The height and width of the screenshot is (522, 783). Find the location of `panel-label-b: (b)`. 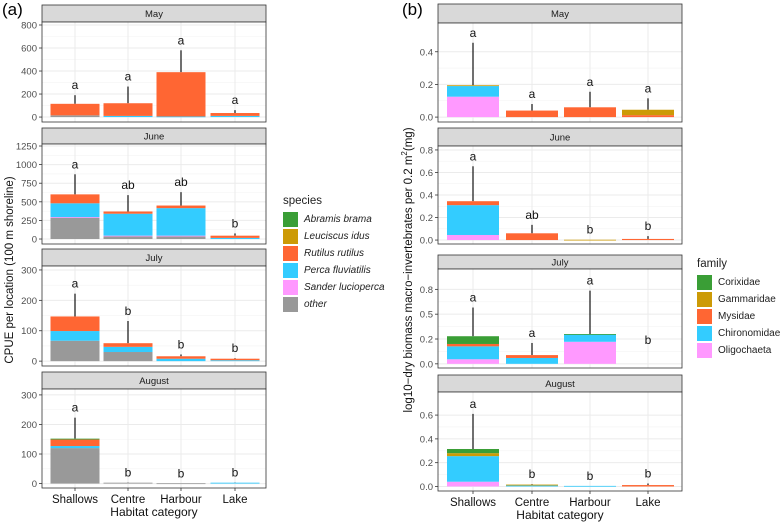

panel-label-b: (b) is located at coordinates (412, 9).